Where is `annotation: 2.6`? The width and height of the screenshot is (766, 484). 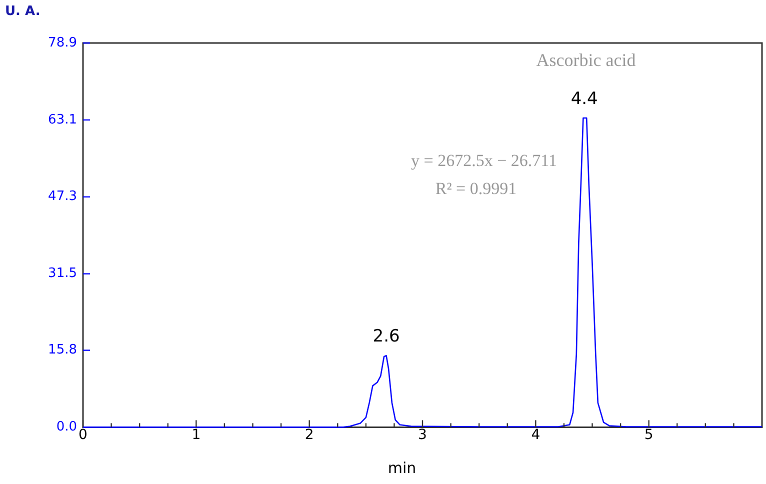
annotation: 2.6 is located at coordinates (386, 336).